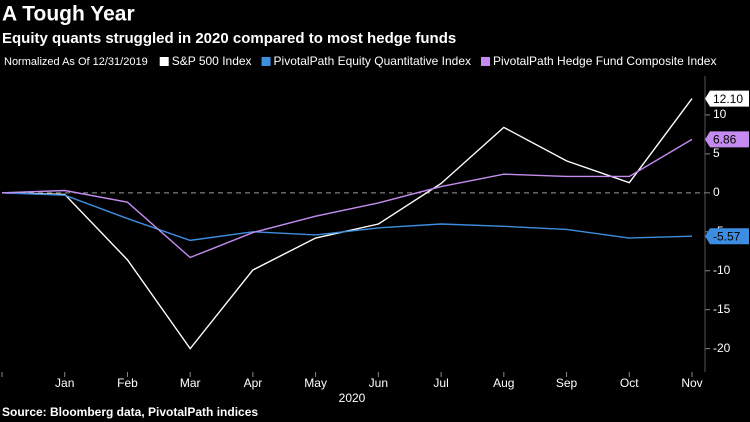 The width and height of the screenshot is (750, 422). I want to click on y-tick-label: 0, so click(716, 192).